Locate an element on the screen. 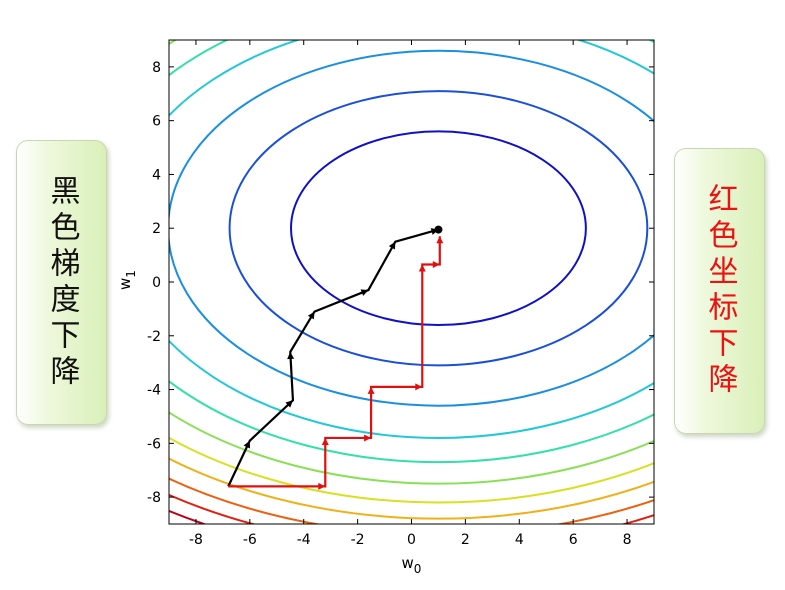 The width and height of the screenshot is (785, 590). coordinate-descent-label-box: 红色坐标下降 is located at coordinates (719, 291).